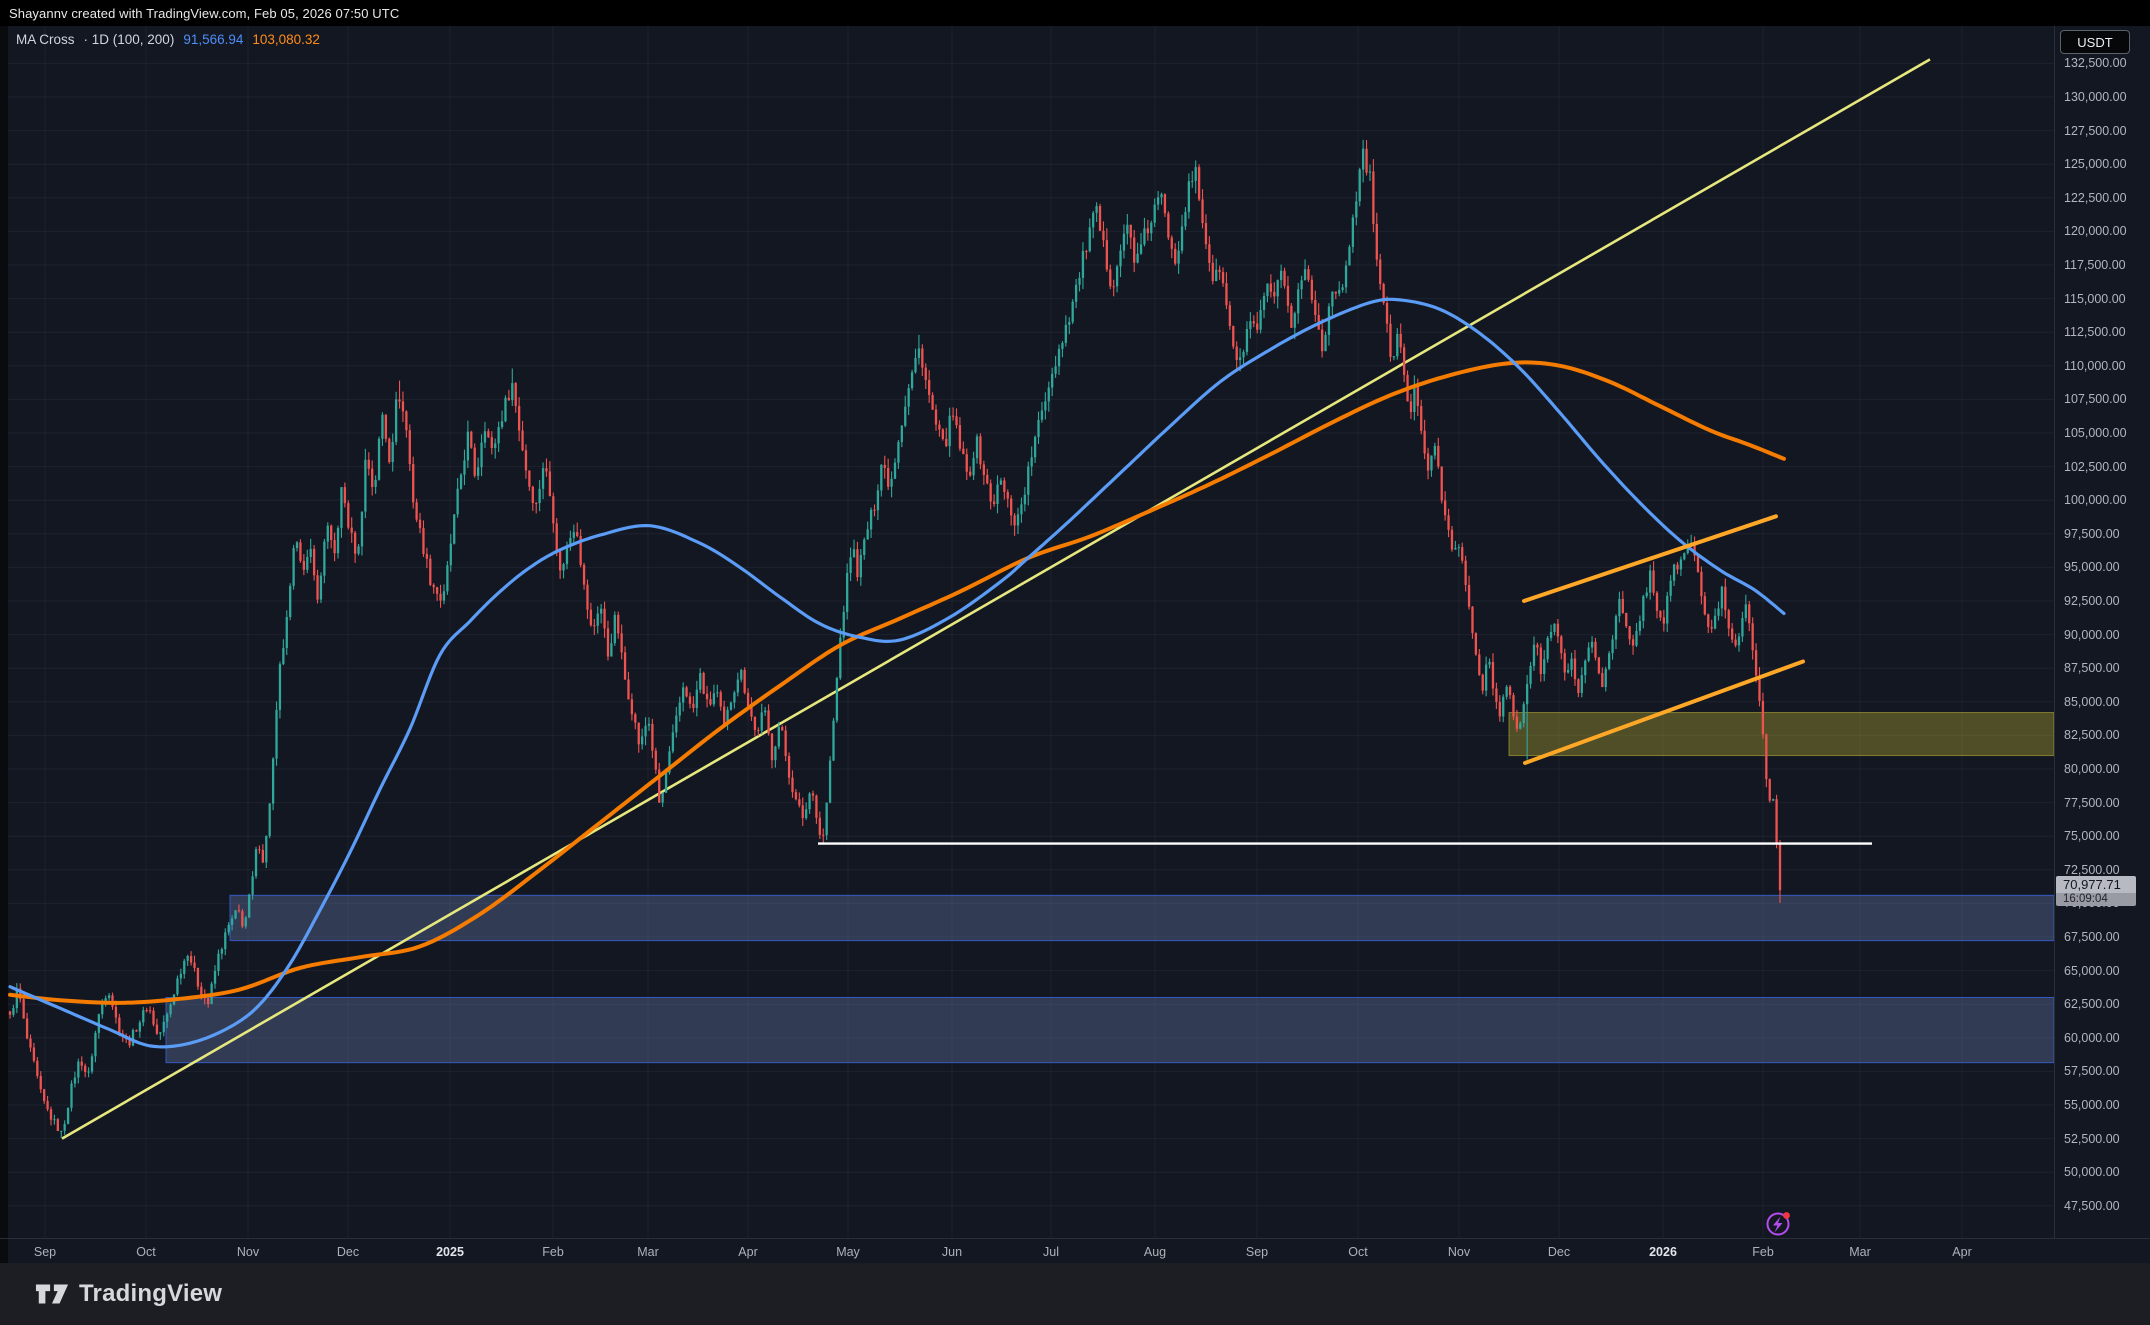  What do you see at coordinates (286, 39) in the screenshot?
I see `ma200-value: 103,080.32` at bounding box center [286, 39].